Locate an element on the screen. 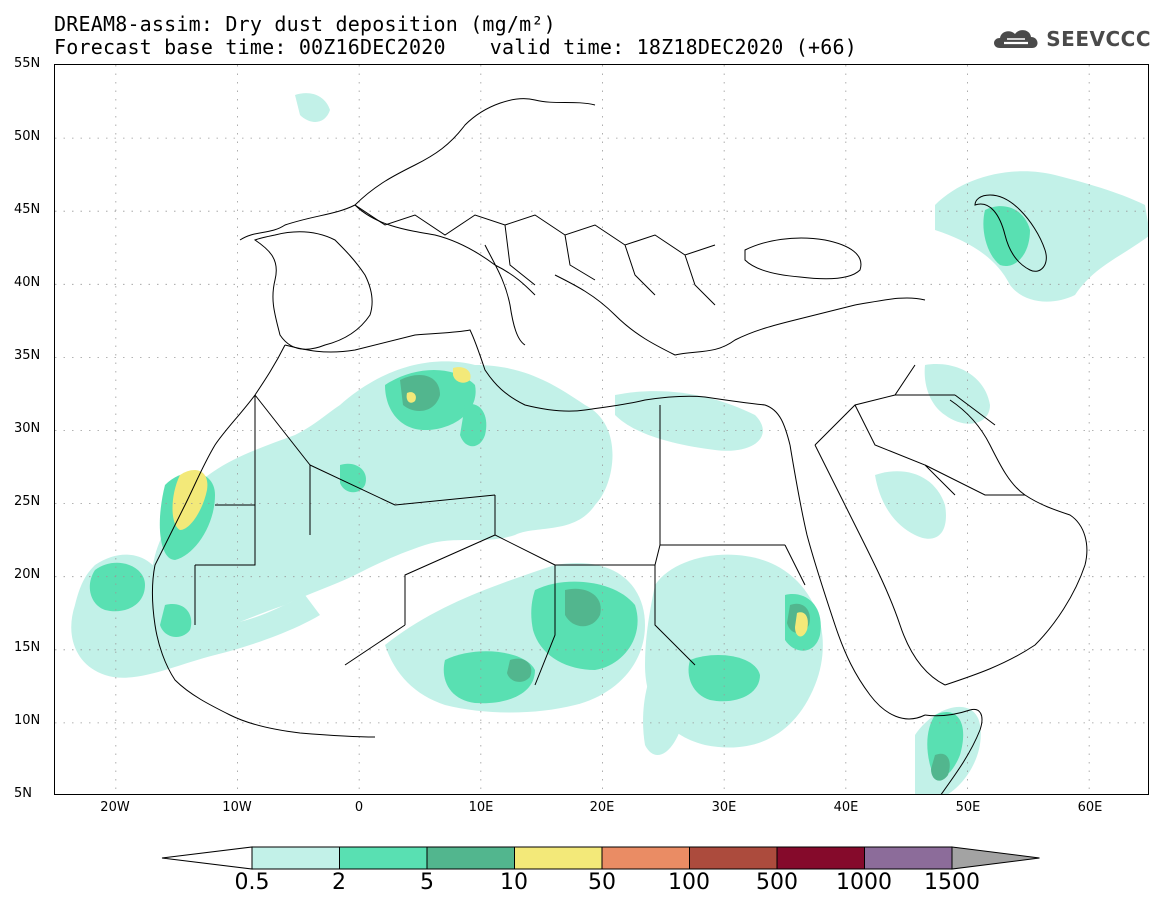  lat-label: 35N is located at coordinates (27, 355).